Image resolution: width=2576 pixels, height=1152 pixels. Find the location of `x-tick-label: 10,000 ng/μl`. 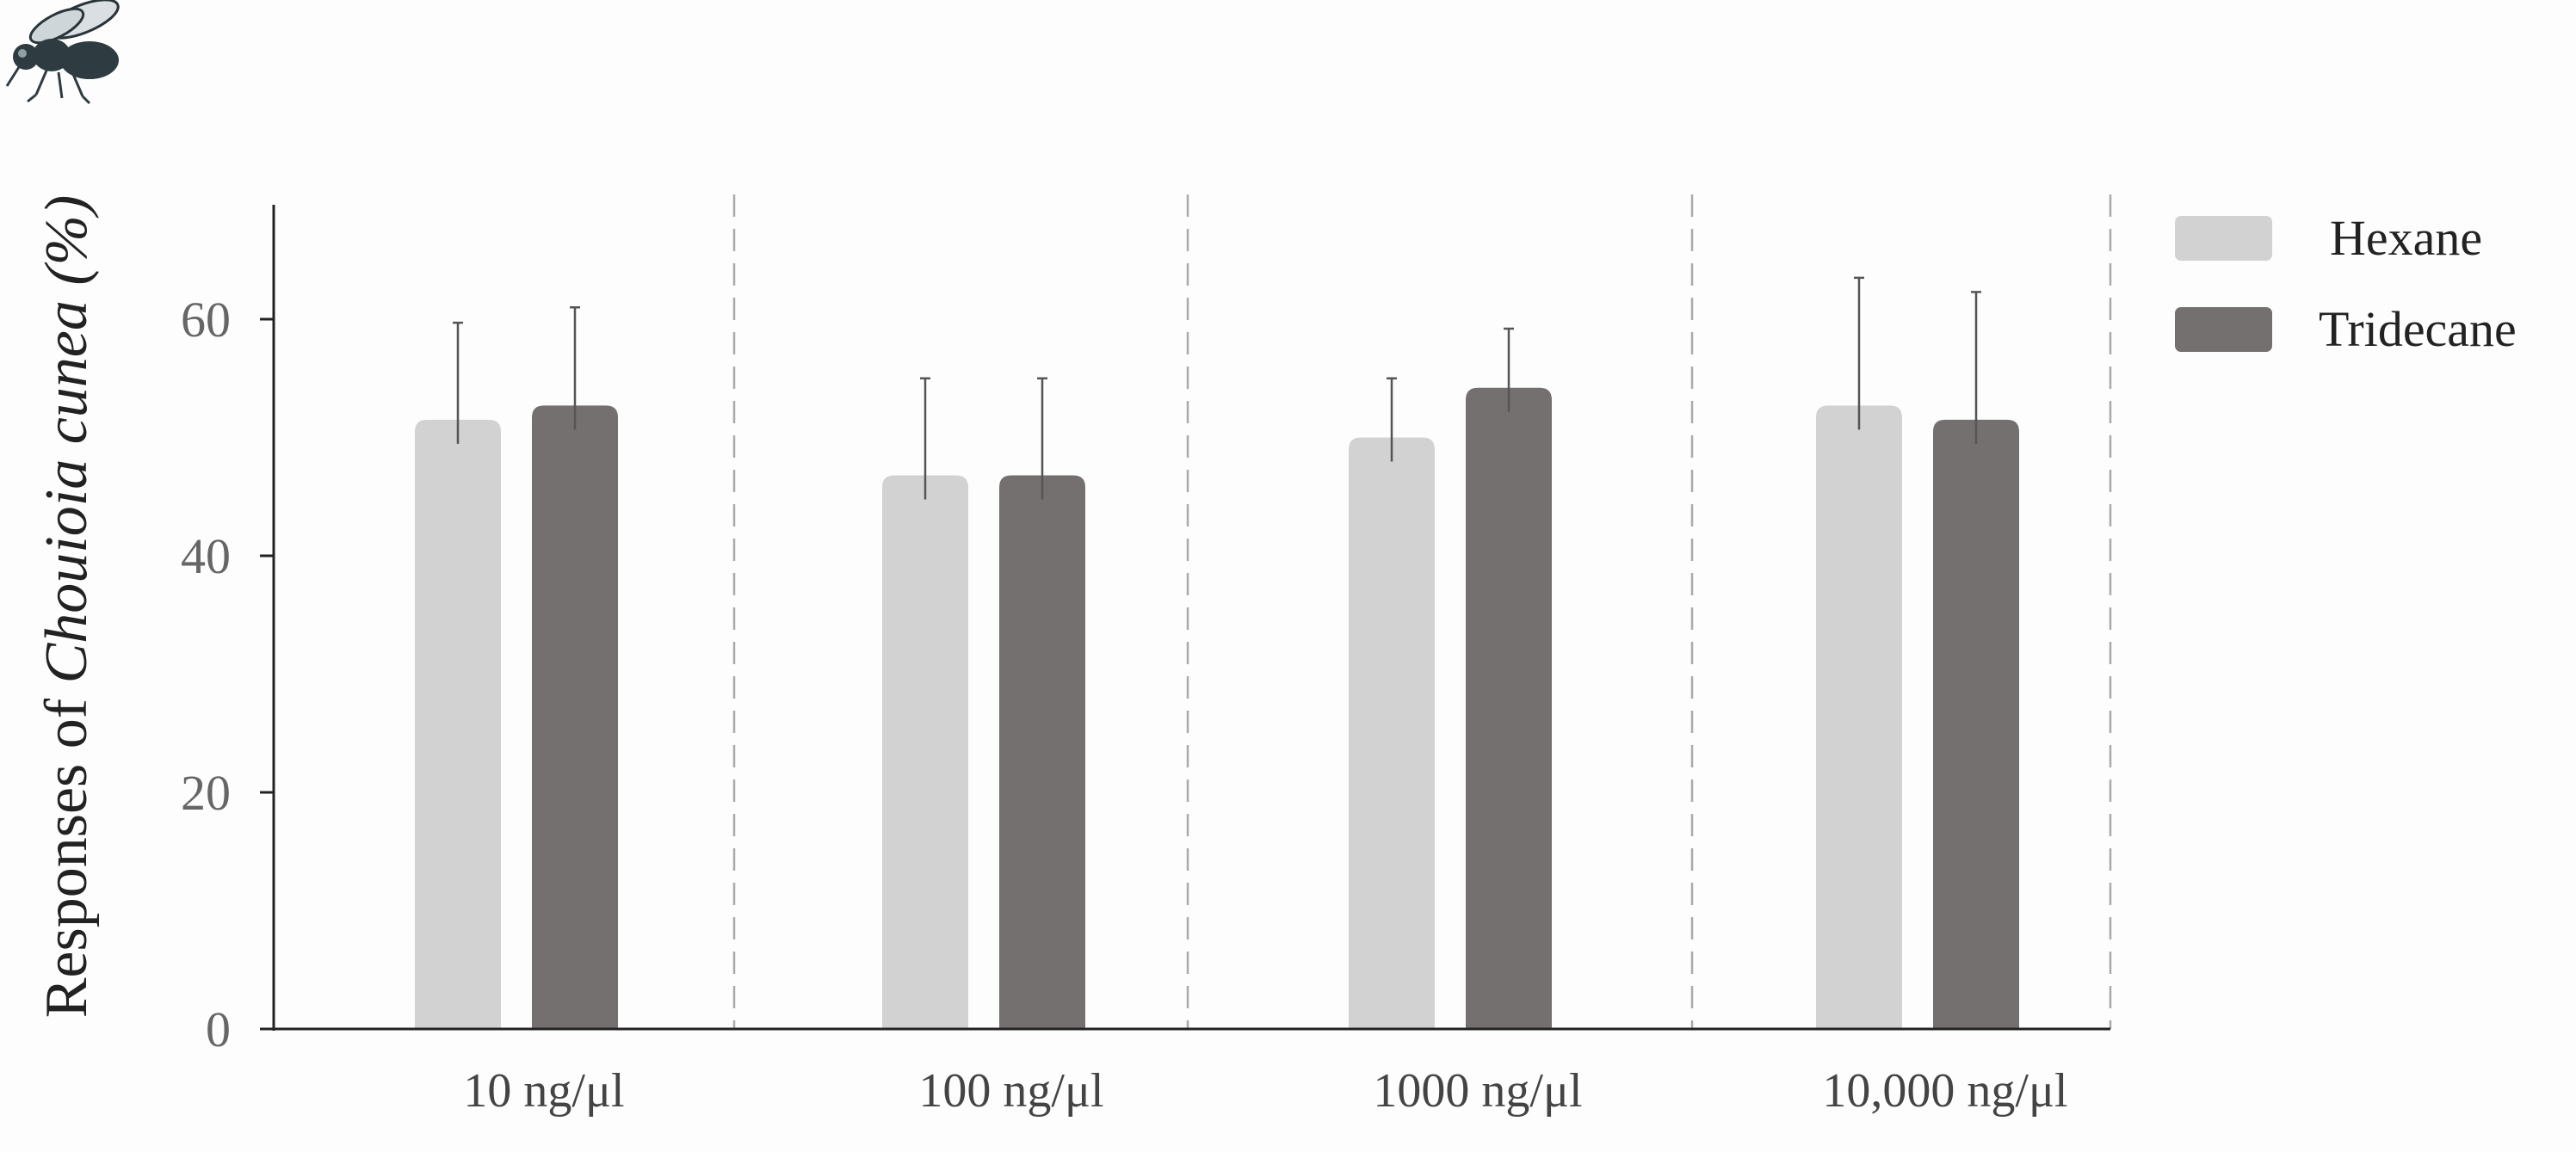

x-tick-label: 10,000 ng/μl is located at coordinates (1944, 1091).